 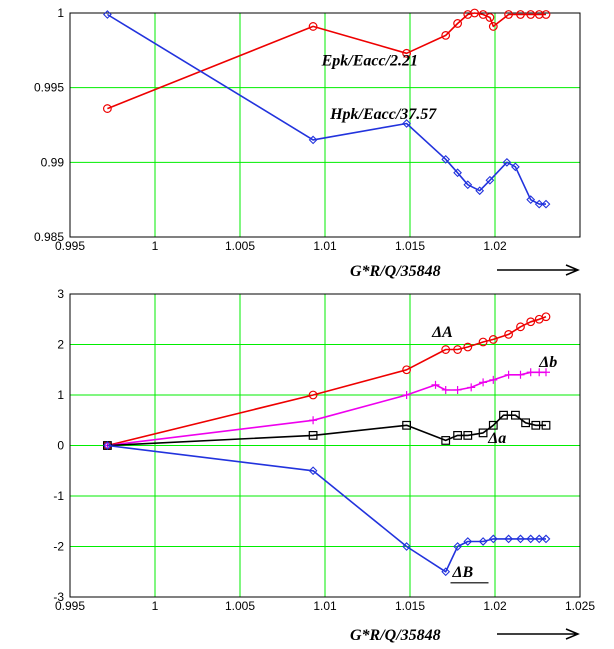 What do you see at coordinates (49, 237) in the screenshot?
I see `y-tick-label: 0.985` at bounding box center [49, 237].